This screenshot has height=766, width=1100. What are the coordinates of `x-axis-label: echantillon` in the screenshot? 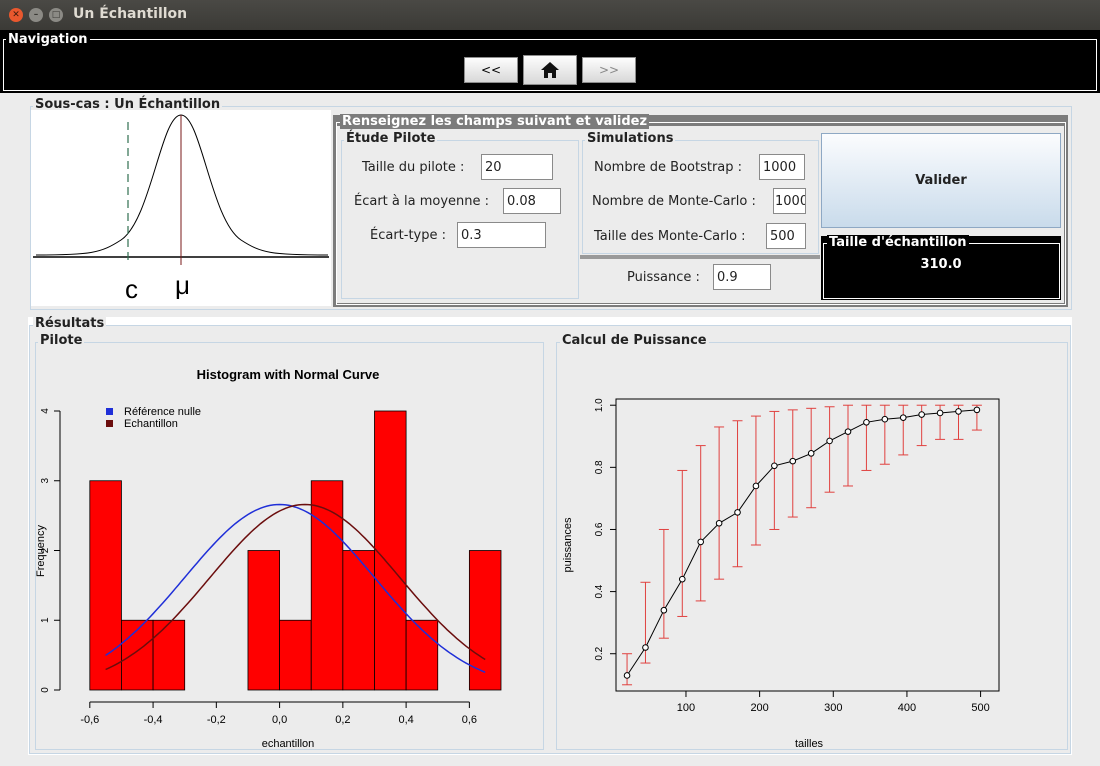 It's located at (288, 742).